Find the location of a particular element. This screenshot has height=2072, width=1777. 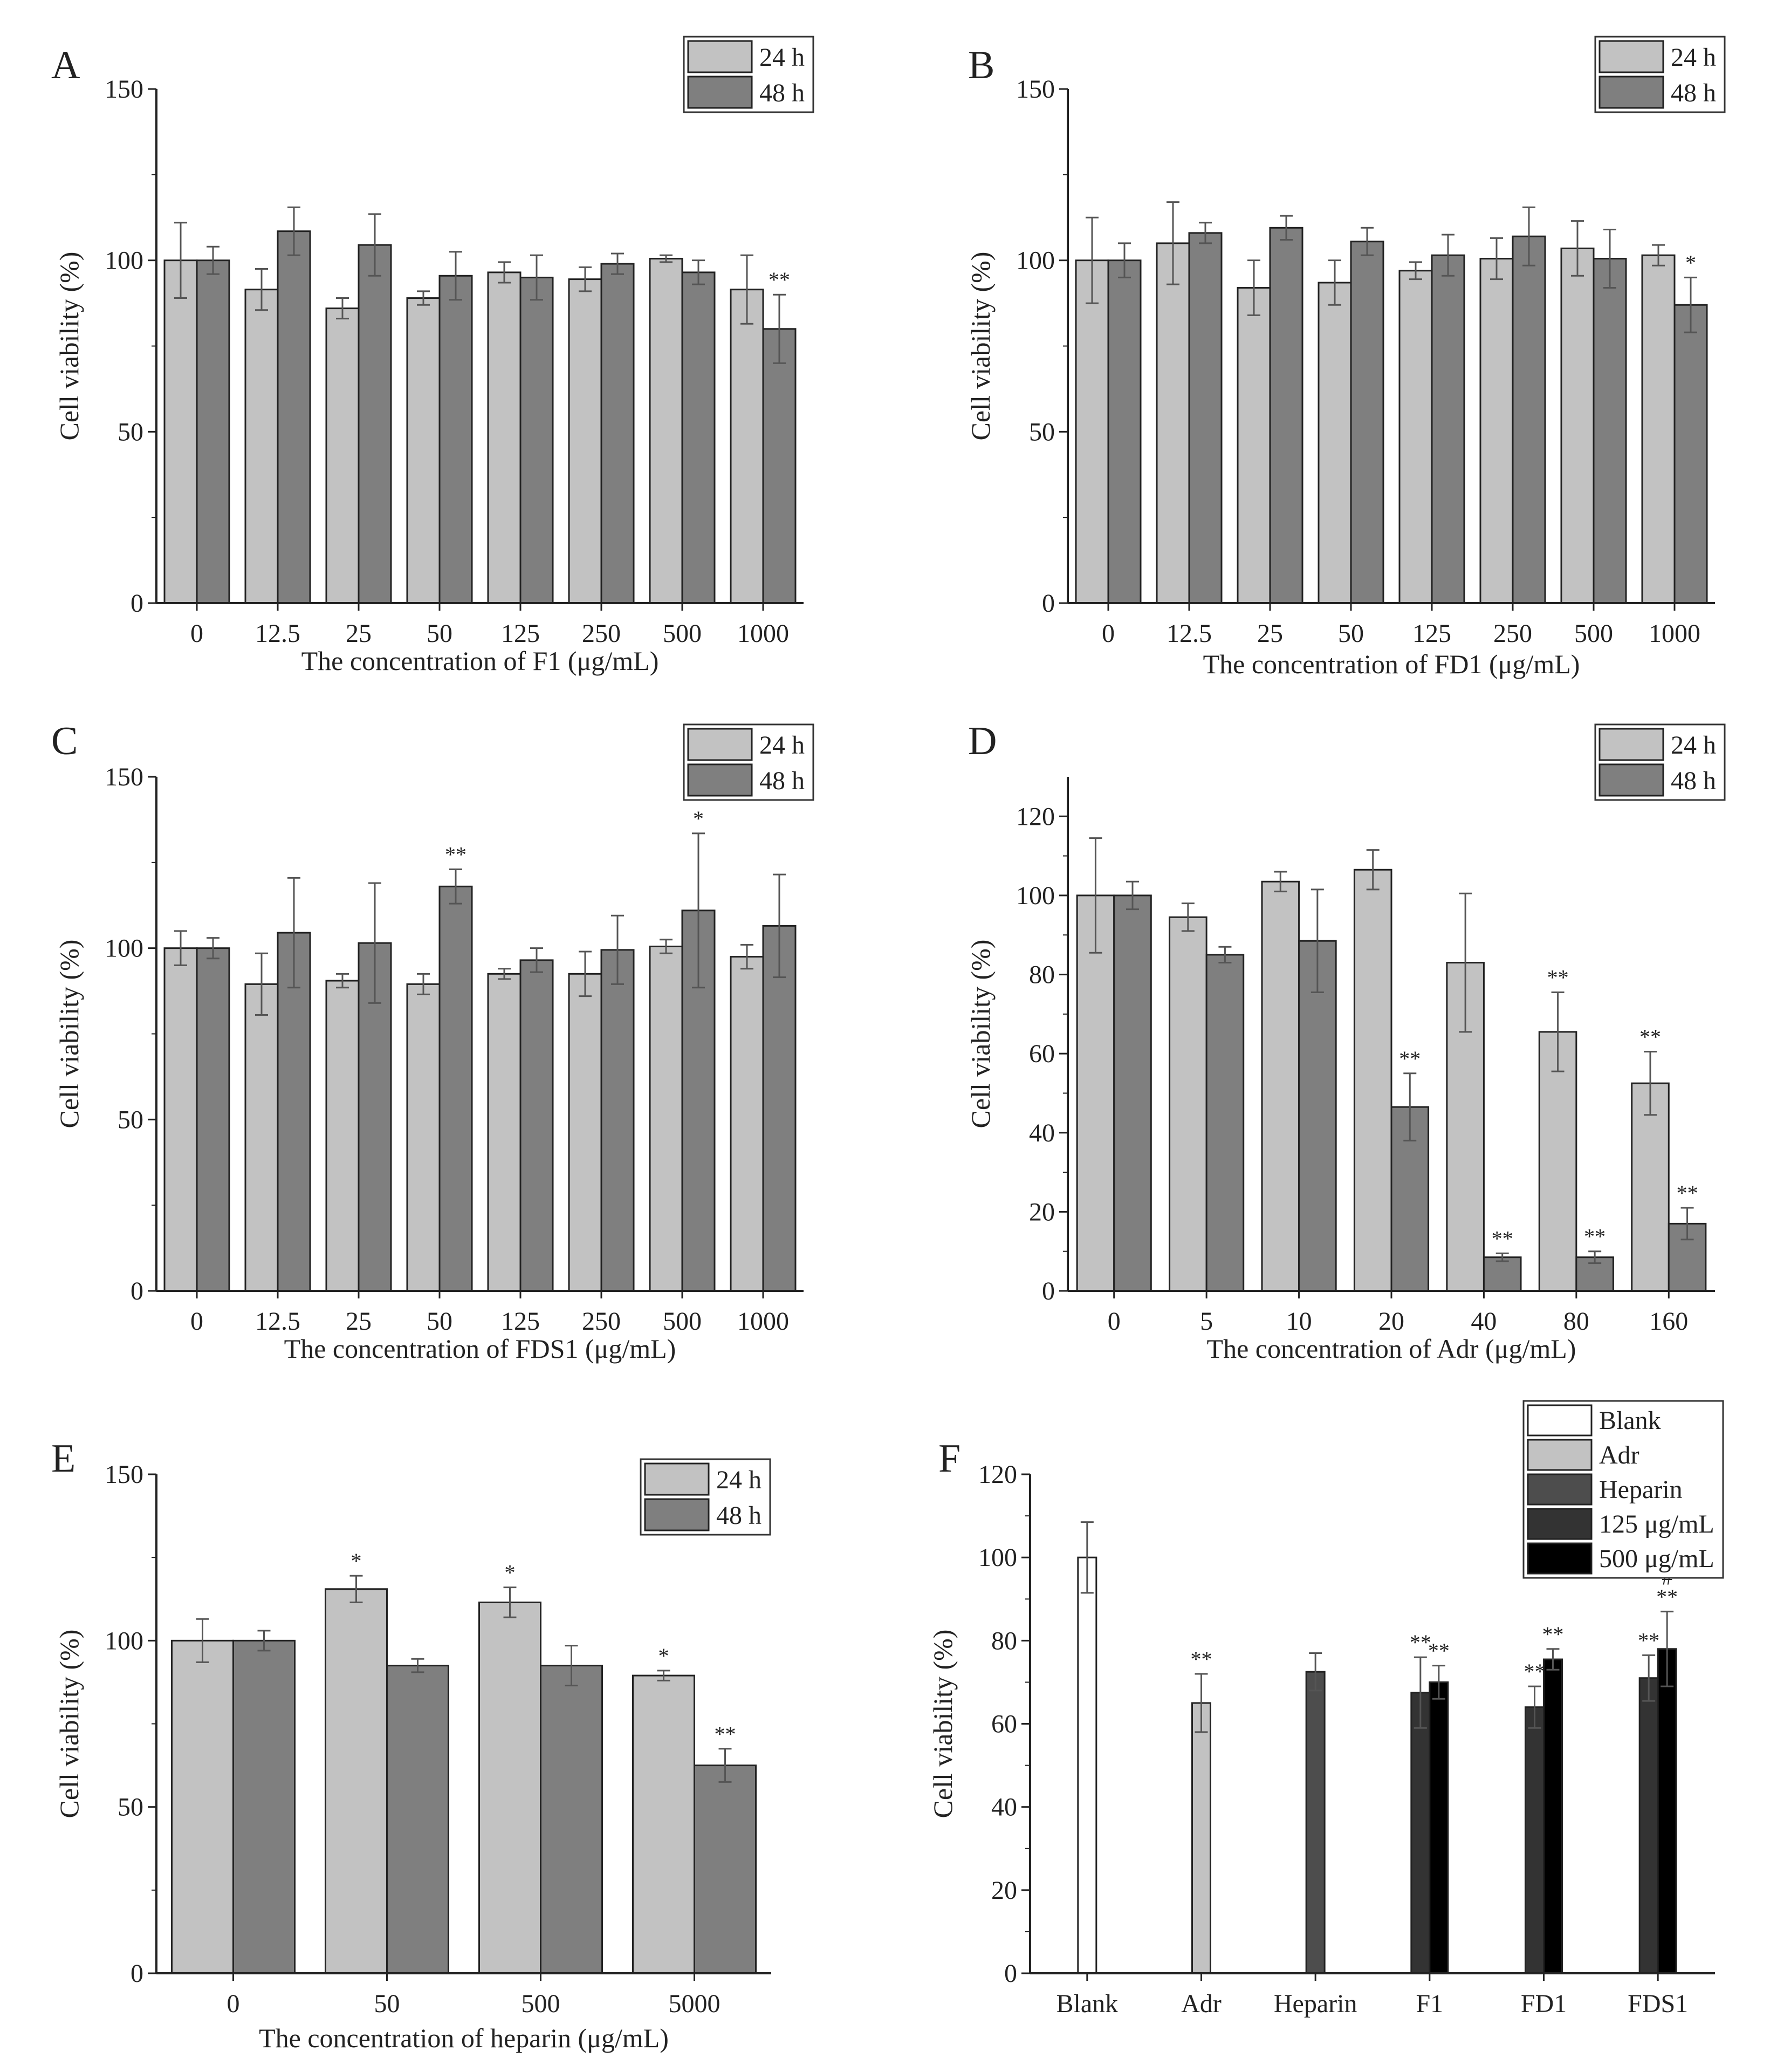

x-tick-label: F1 is located at coordinates (1430, 2003).